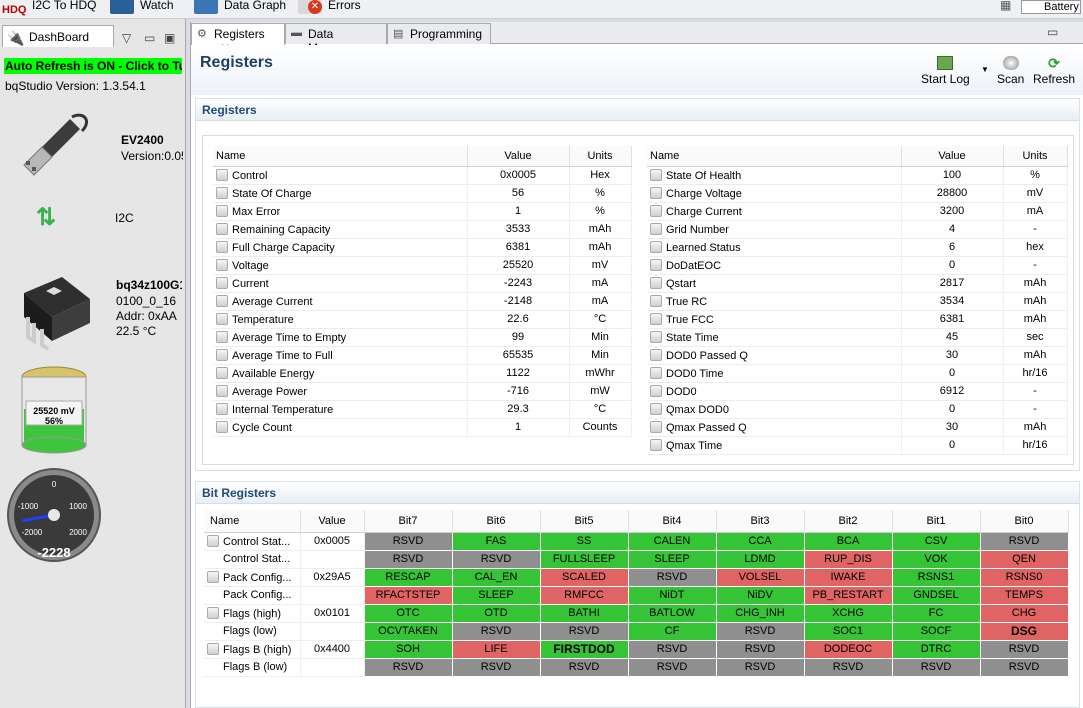  Describe the element at coordinates (952, 193) in the screenshot. I see `register-value: 28800` at that location.